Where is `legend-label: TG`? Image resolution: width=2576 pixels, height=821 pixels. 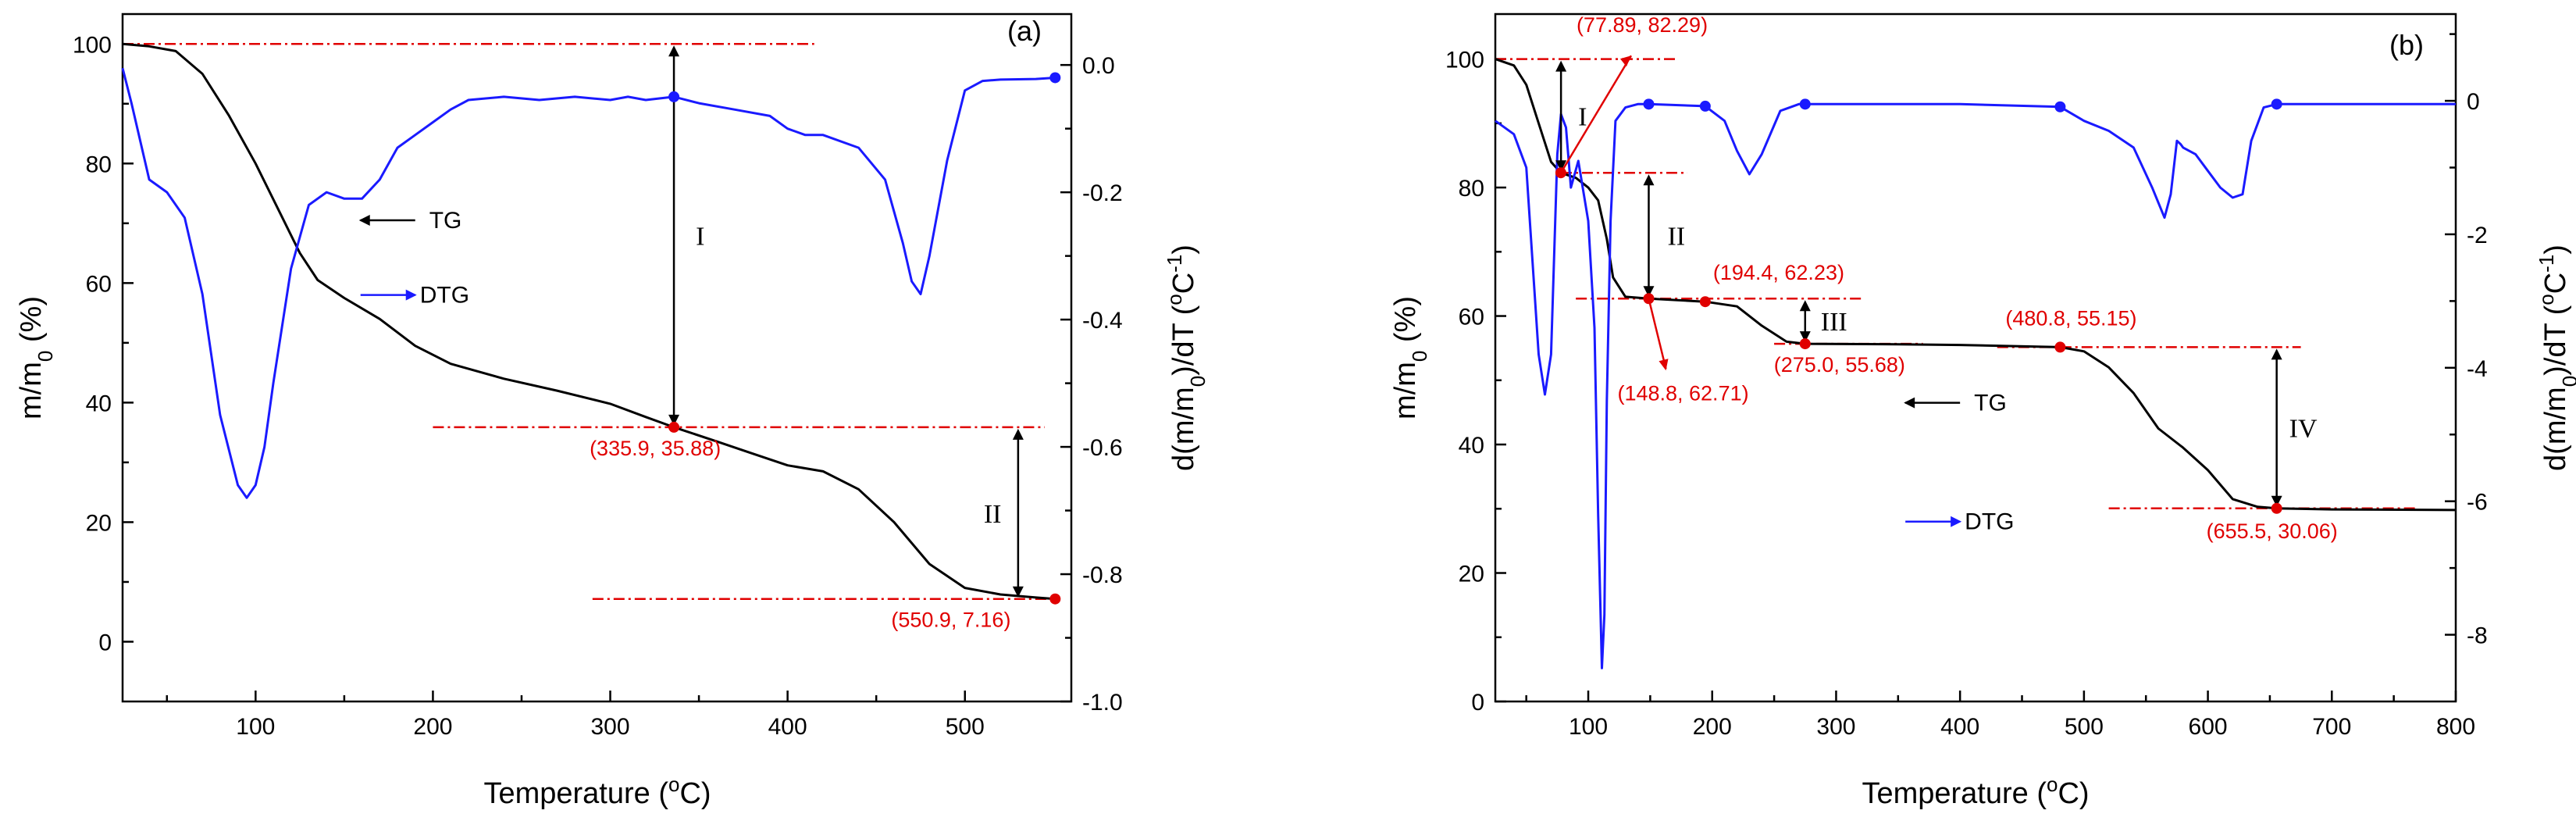
legend-label: TG is located at coordinates (1991, 403).